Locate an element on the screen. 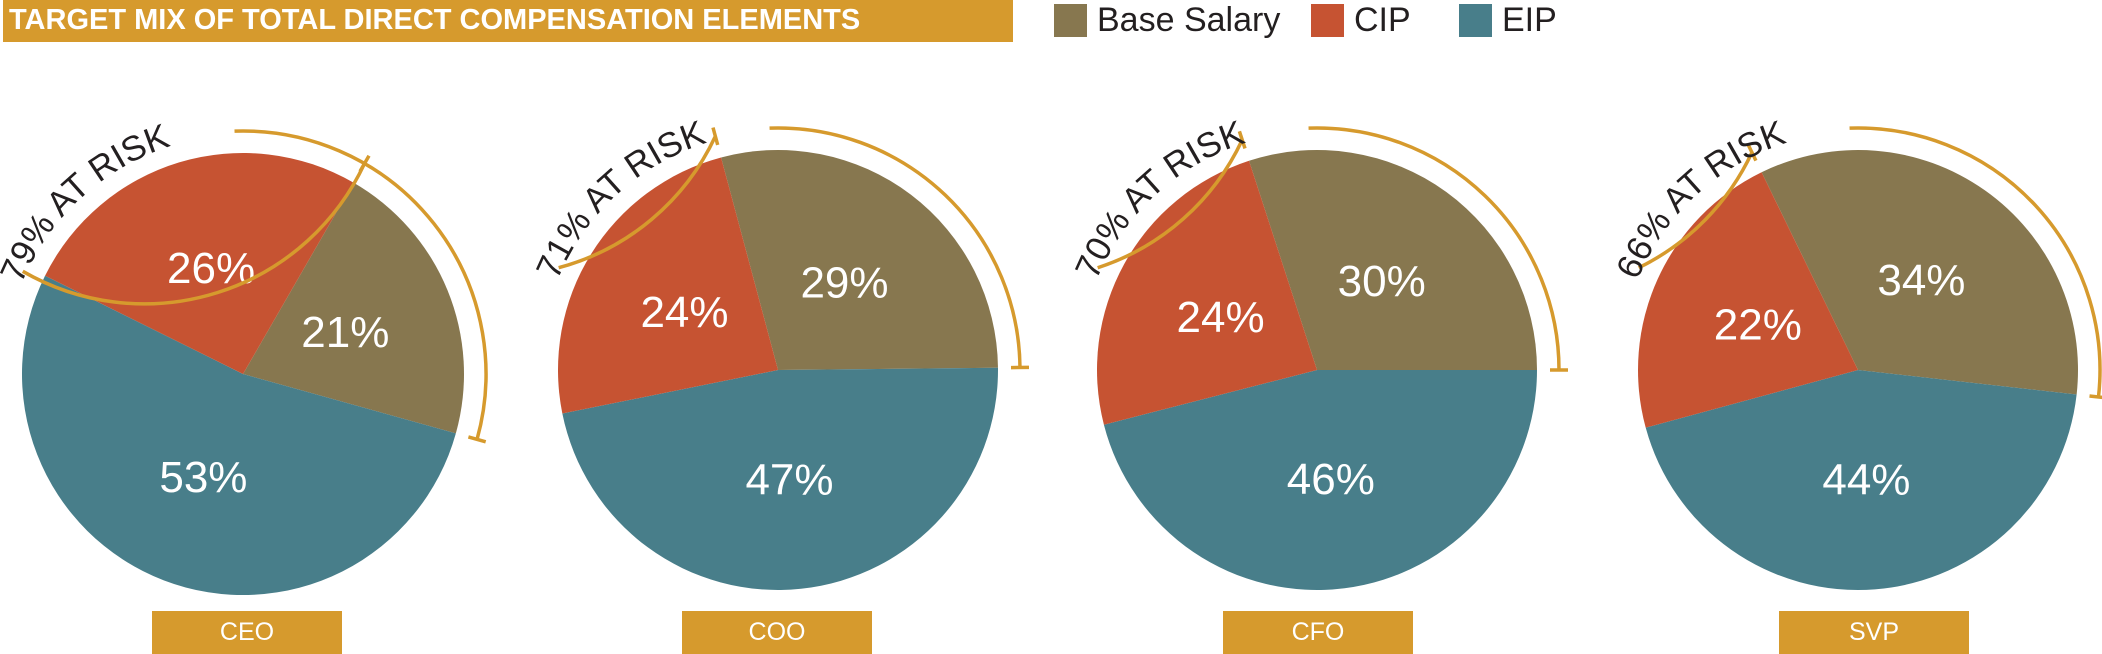 The height and width of the screenshot is (654, 2102). data-label-ceo-base-salary: 21% is located at coordinates (345, 332).